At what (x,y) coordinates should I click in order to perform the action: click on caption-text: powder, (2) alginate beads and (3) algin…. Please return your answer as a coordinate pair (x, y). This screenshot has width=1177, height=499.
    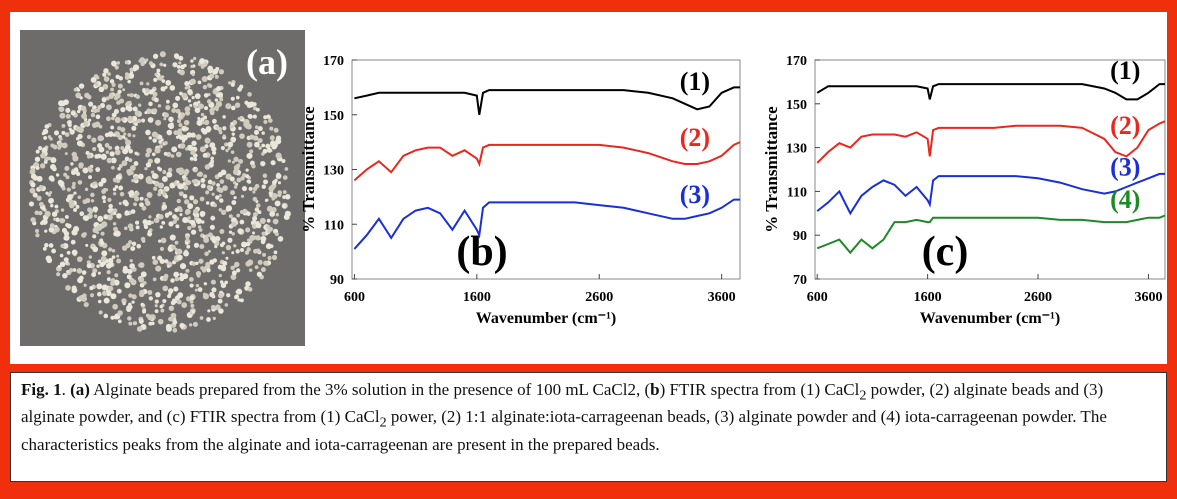
    Looking at the image, I should click on (562, 403).